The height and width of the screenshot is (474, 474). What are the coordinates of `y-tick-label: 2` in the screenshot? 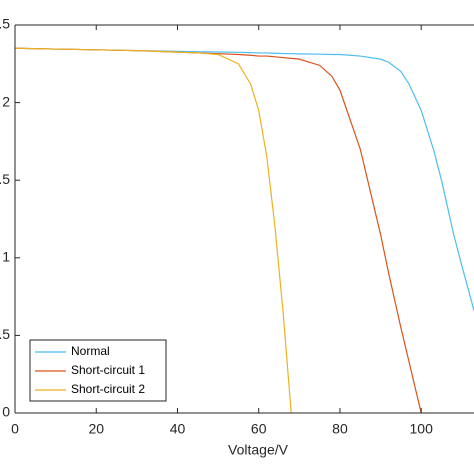 It's located at (6, 101).